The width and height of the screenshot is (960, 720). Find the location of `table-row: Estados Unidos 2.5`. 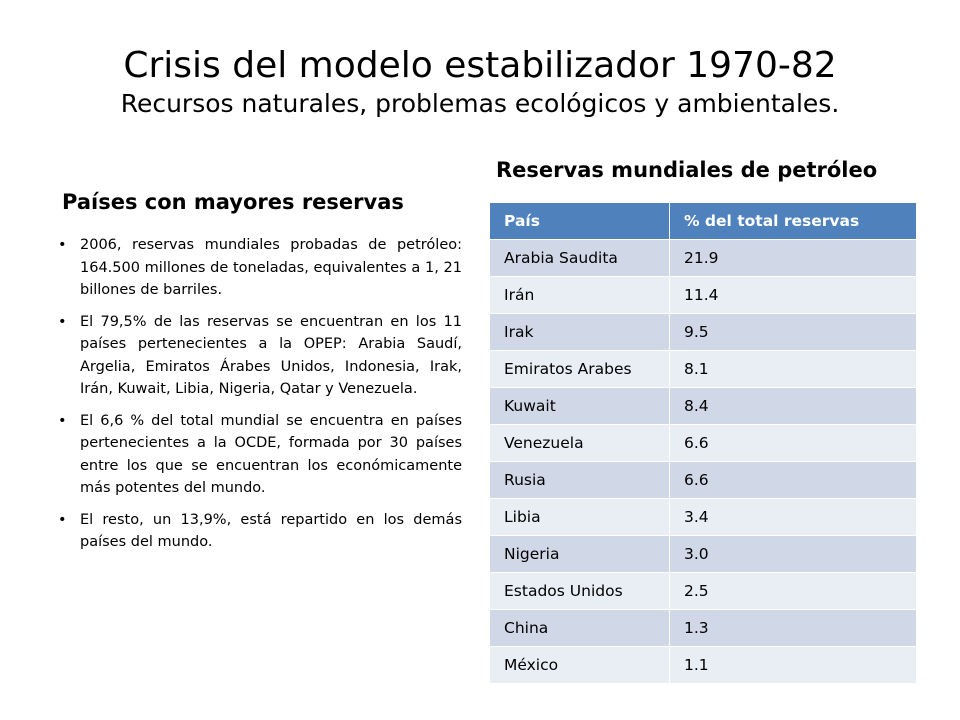

table-row: Estados Unidos 2.5 is located at coordinates (703, 591).